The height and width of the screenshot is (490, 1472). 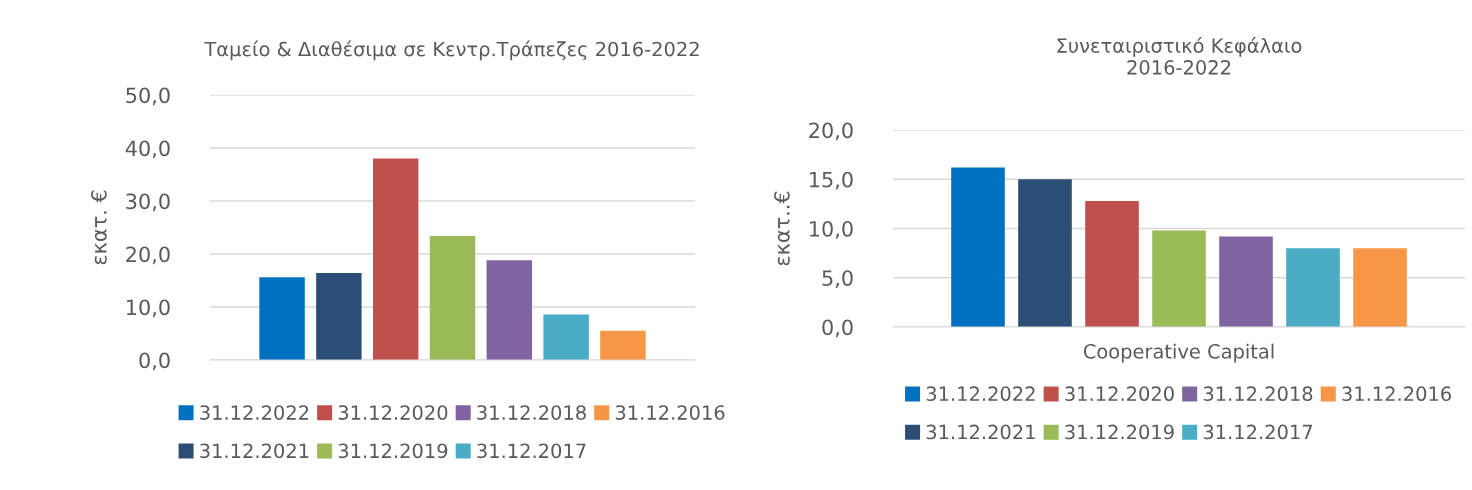 I want to click on y-axis-title: εκατ. €, so click(x=99, y=227).